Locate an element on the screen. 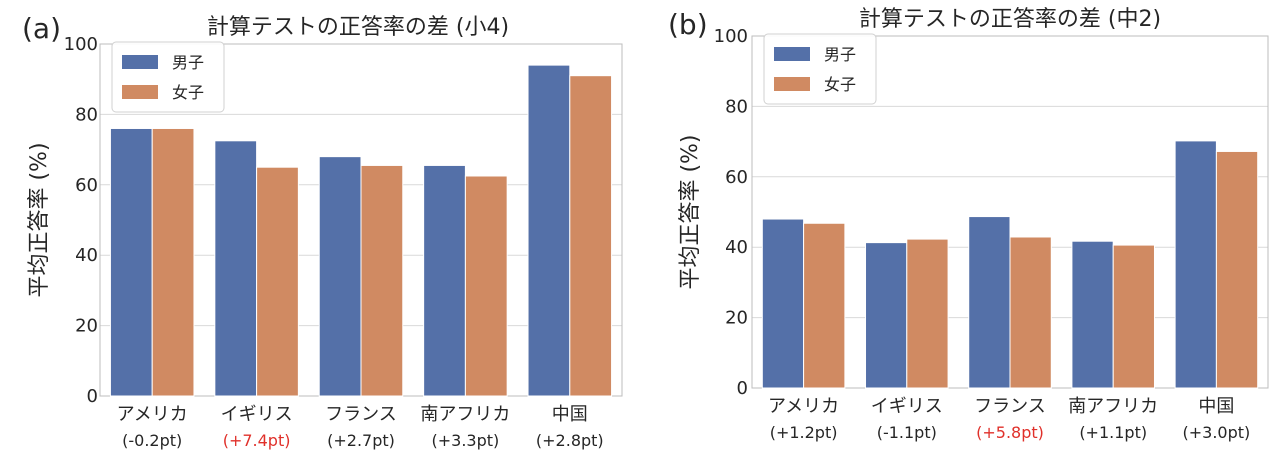  chart-title: 計算テストの正答率の差 (小4) is located at coordinates (358, 27).